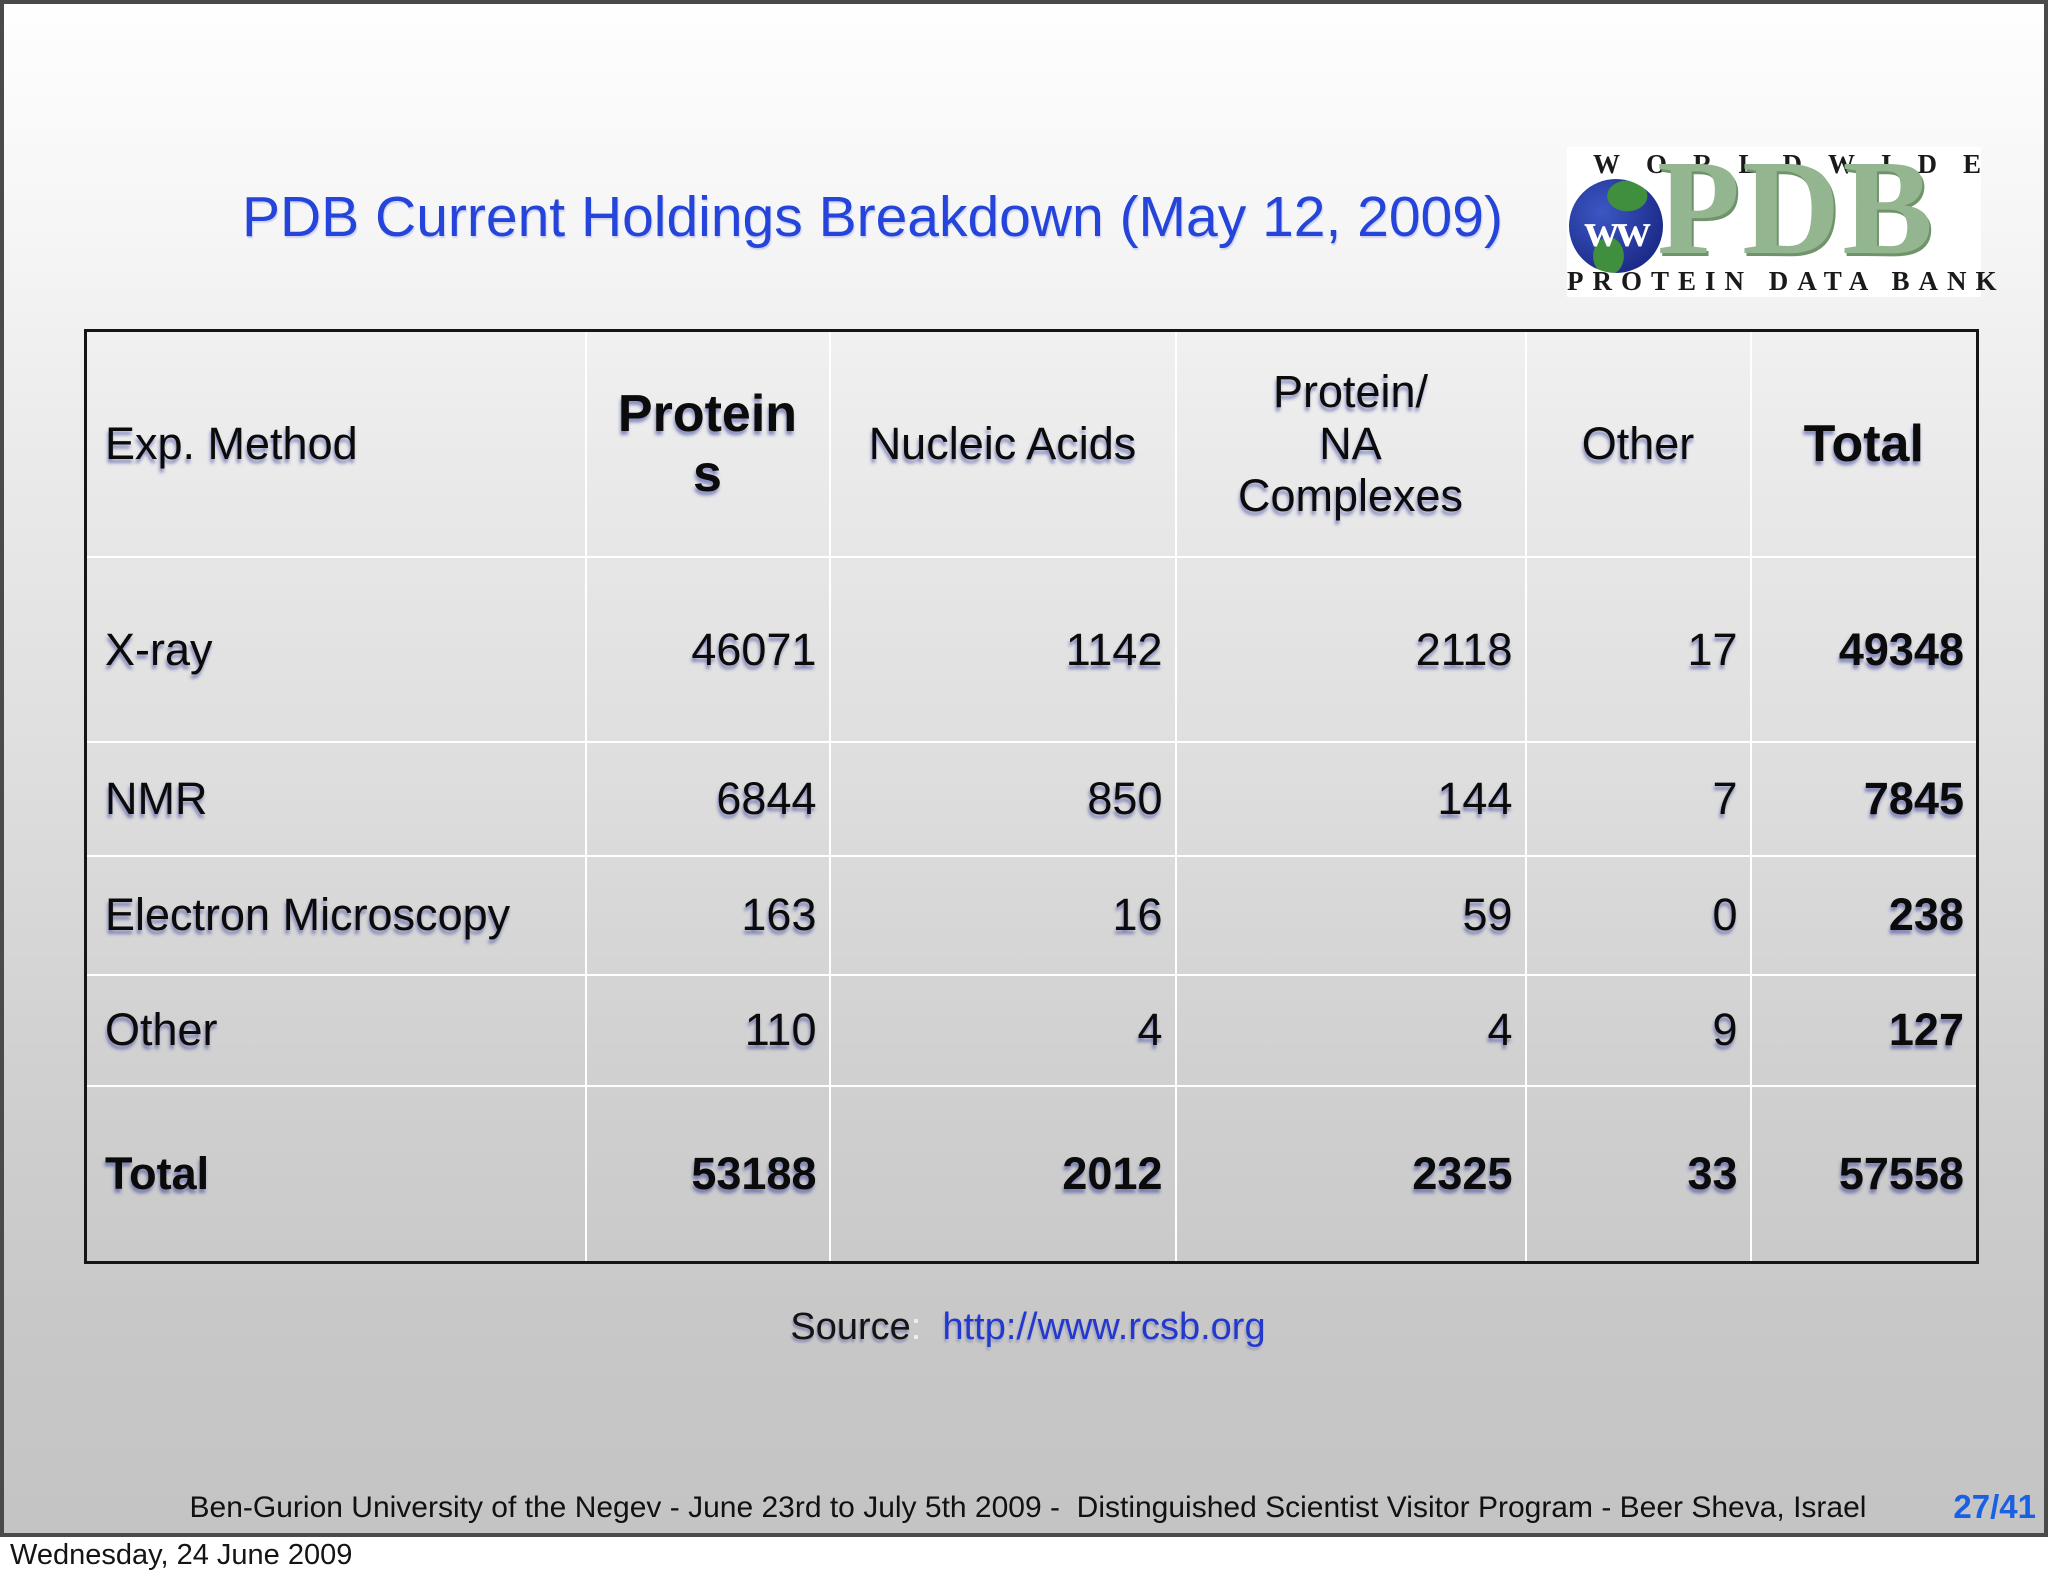 The width and height of the screenshot is (2048, 1576). Describe the element at coordinates (335, 1174) in the screenshot. I see `row-label: Total` at that location.